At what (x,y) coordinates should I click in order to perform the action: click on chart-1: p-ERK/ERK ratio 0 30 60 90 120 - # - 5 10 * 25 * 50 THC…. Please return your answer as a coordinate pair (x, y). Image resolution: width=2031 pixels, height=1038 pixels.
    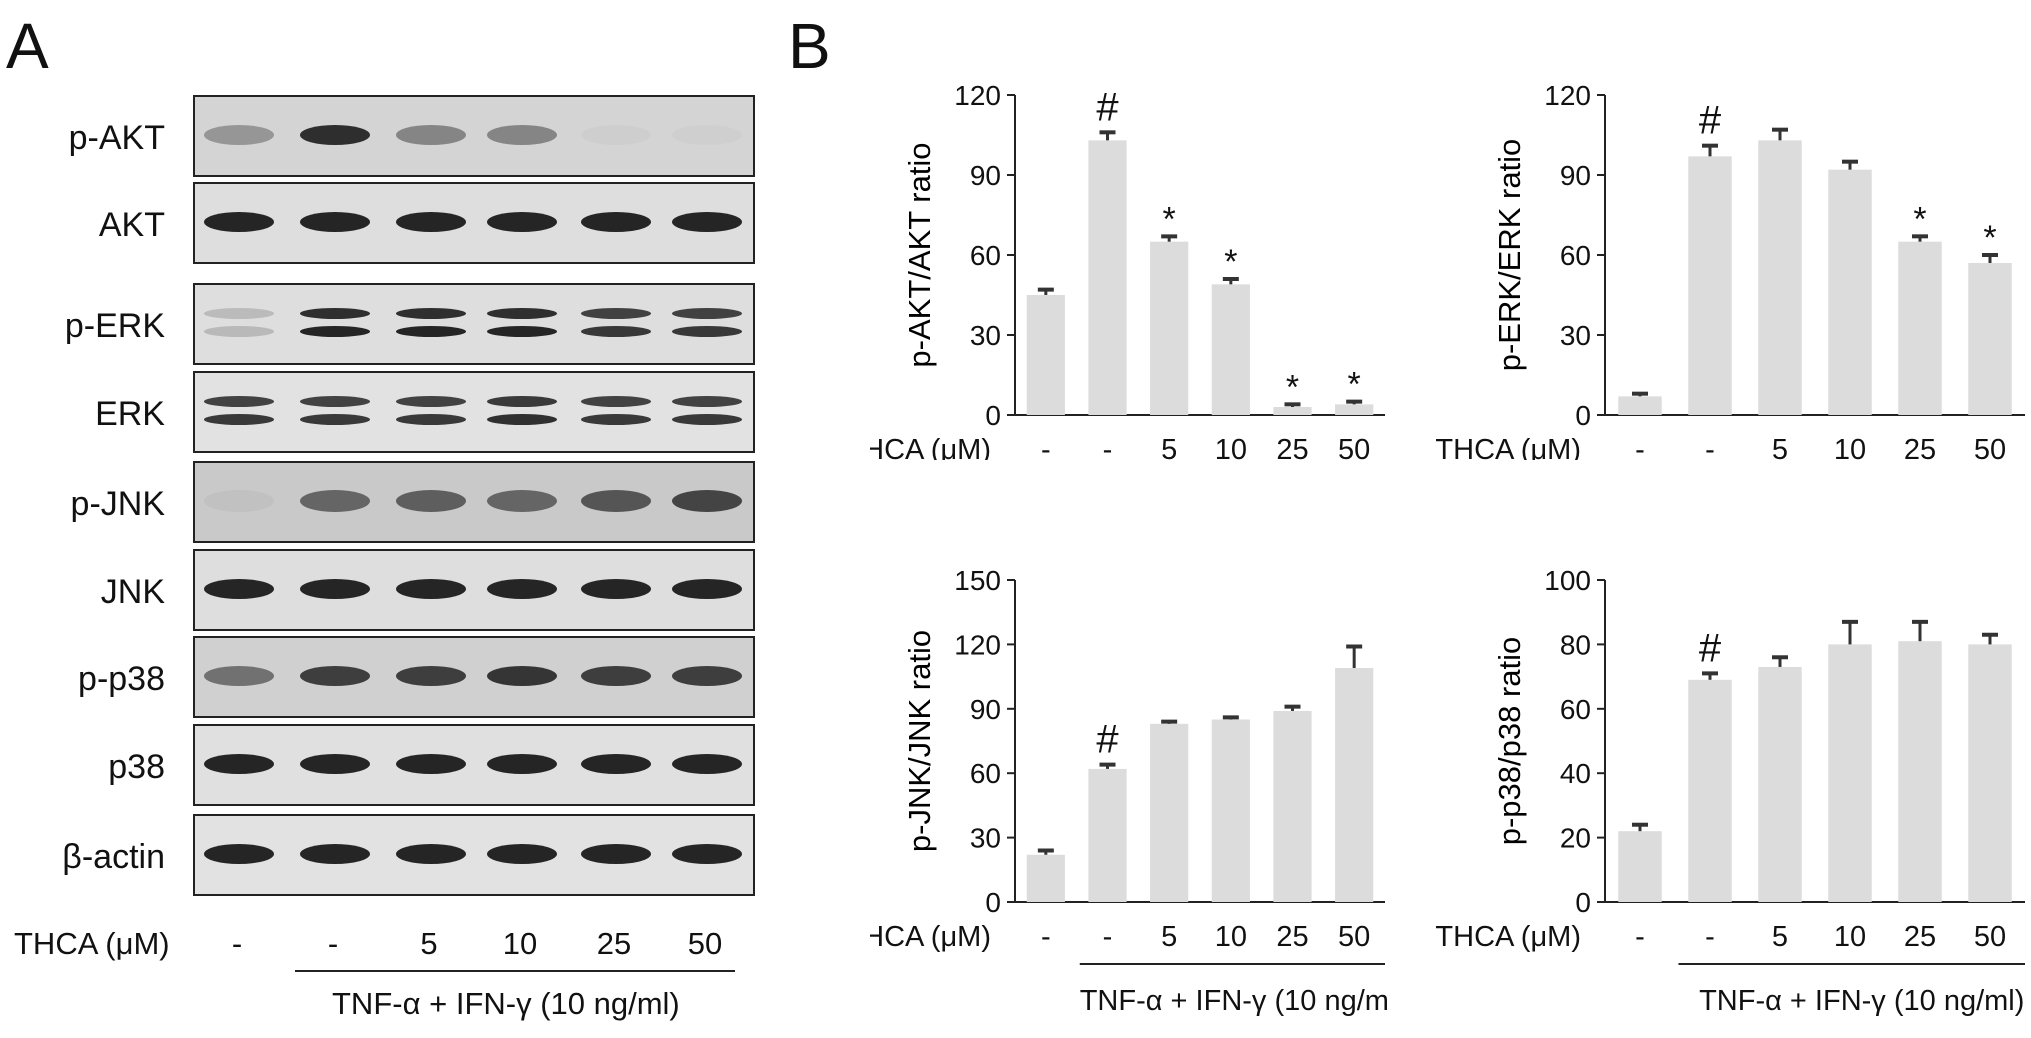
    Looking at the image, I should click on (1730, 270).